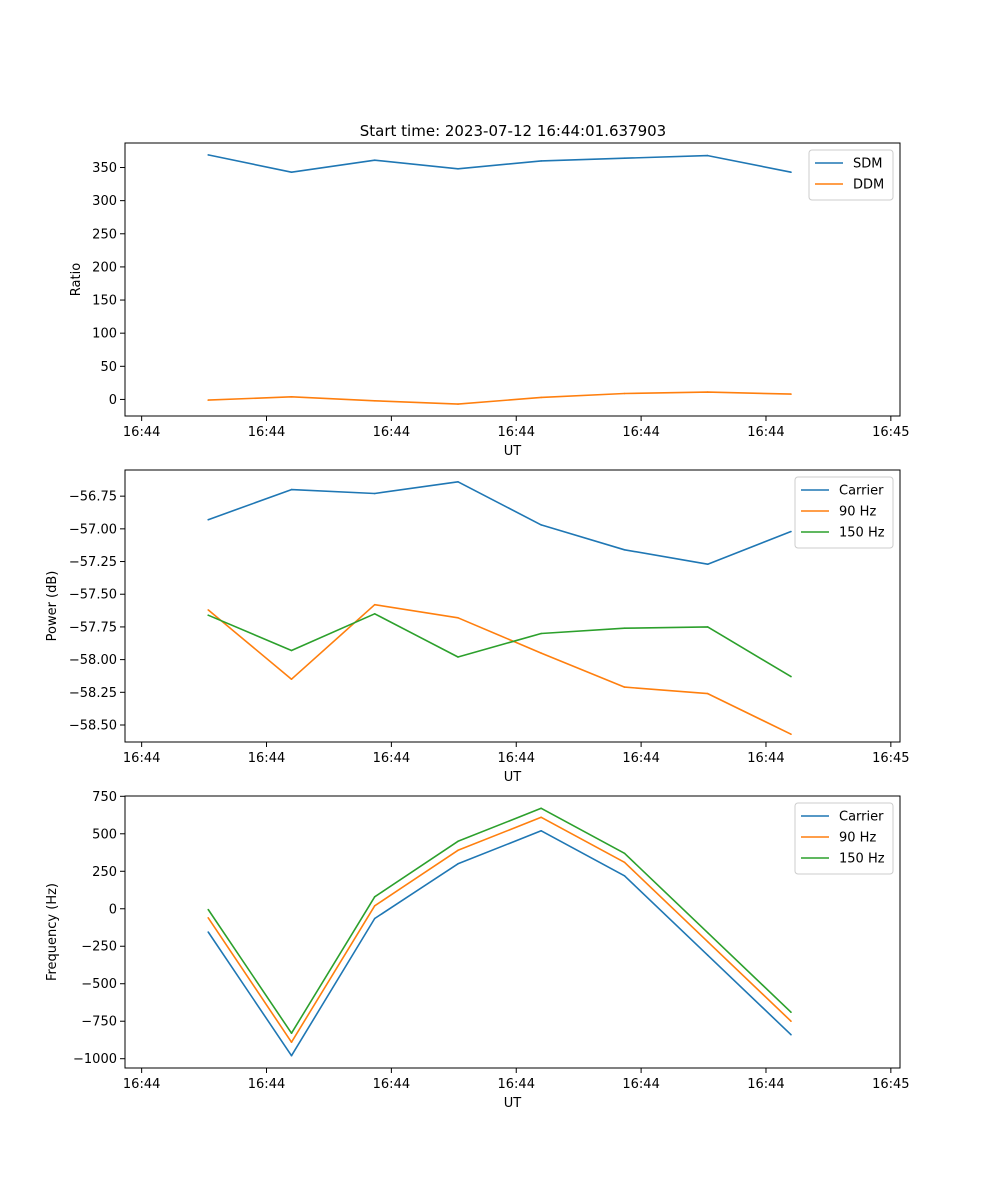 This screenshot has width=1000, height=1200. Describe the element at coordinates (93, 529) in the screenshot. I see `y-tick-label: −57.00` at that location.